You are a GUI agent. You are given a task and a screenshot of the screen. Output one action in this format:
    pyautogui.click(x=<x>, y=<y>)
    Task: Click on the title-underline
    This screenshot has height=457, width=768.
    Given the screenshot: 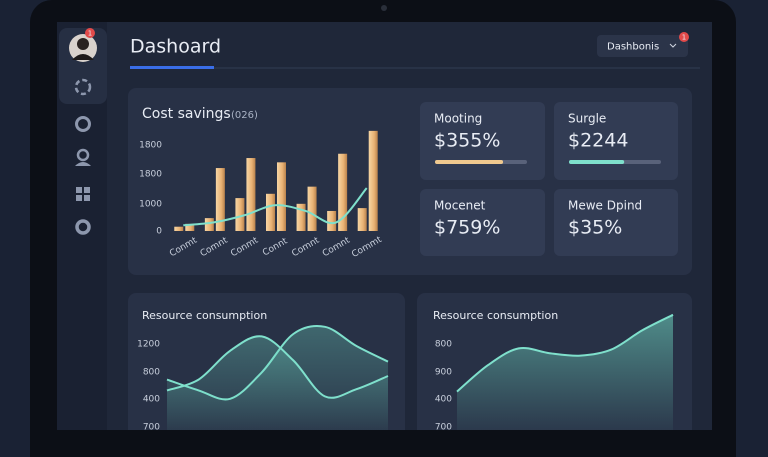 What is the action you would take?
    pyautogui.click(x=172, y=67)
    